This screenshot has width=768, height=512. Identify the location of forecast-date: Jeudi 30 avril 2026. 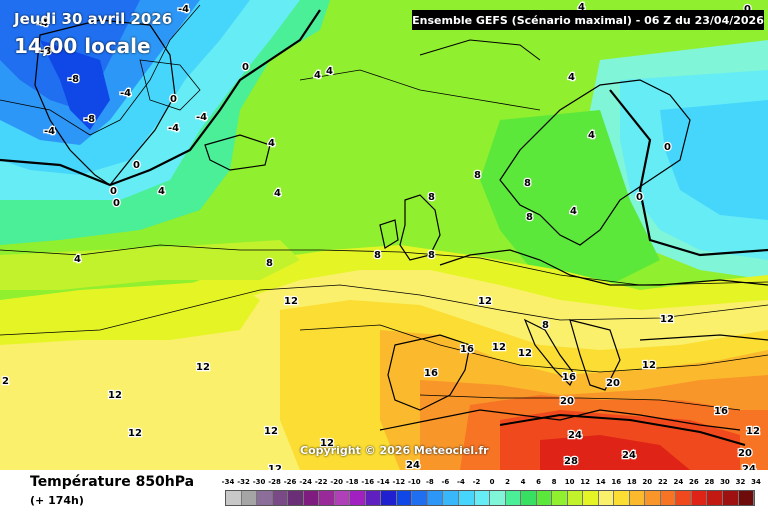
(93, 19).